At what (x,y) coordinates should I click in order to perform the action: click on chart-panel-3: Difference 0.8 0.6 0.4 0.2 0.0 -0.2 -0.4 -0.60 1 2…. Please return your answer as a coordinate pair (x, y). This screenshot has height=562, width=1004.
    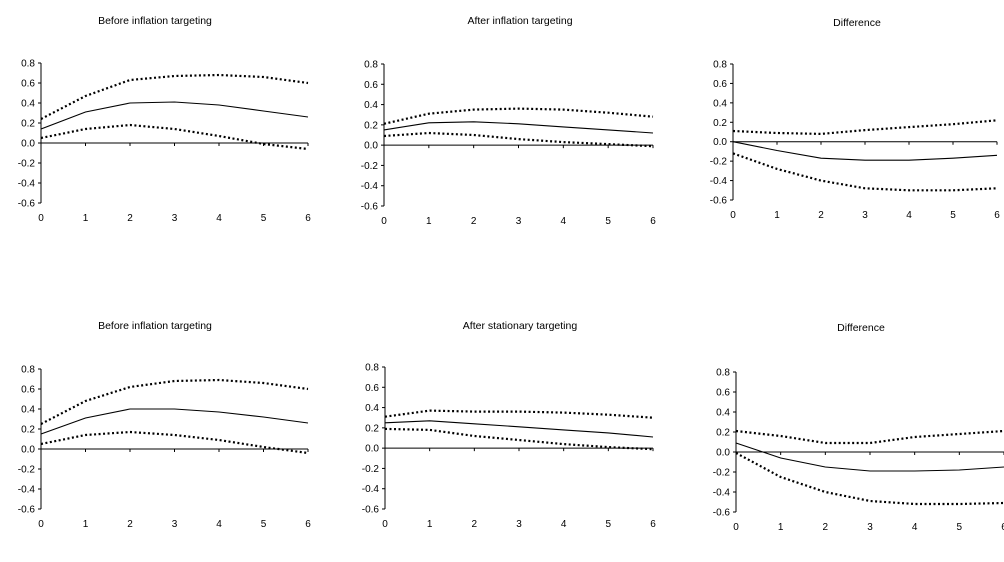
    Looking at the image, I should click on (855, 119).